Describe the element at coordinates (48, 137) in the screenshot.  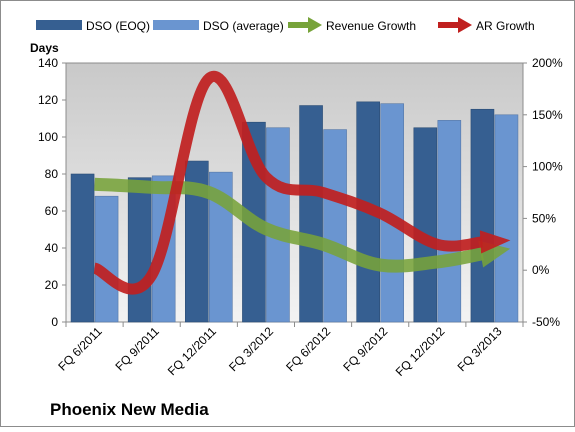
I see `y-tick-label: 100` at that location.